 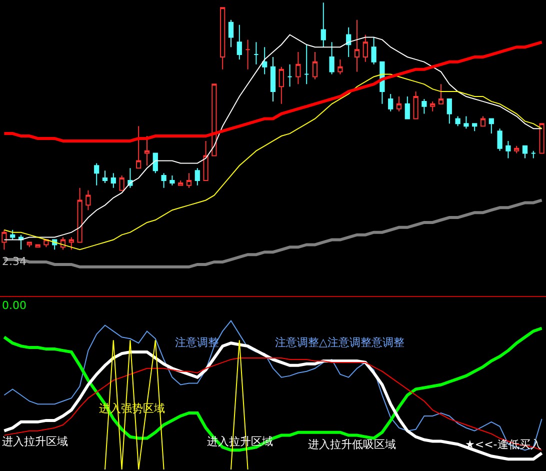 I want to click on text: 0.00, so click(x=14, y=305).